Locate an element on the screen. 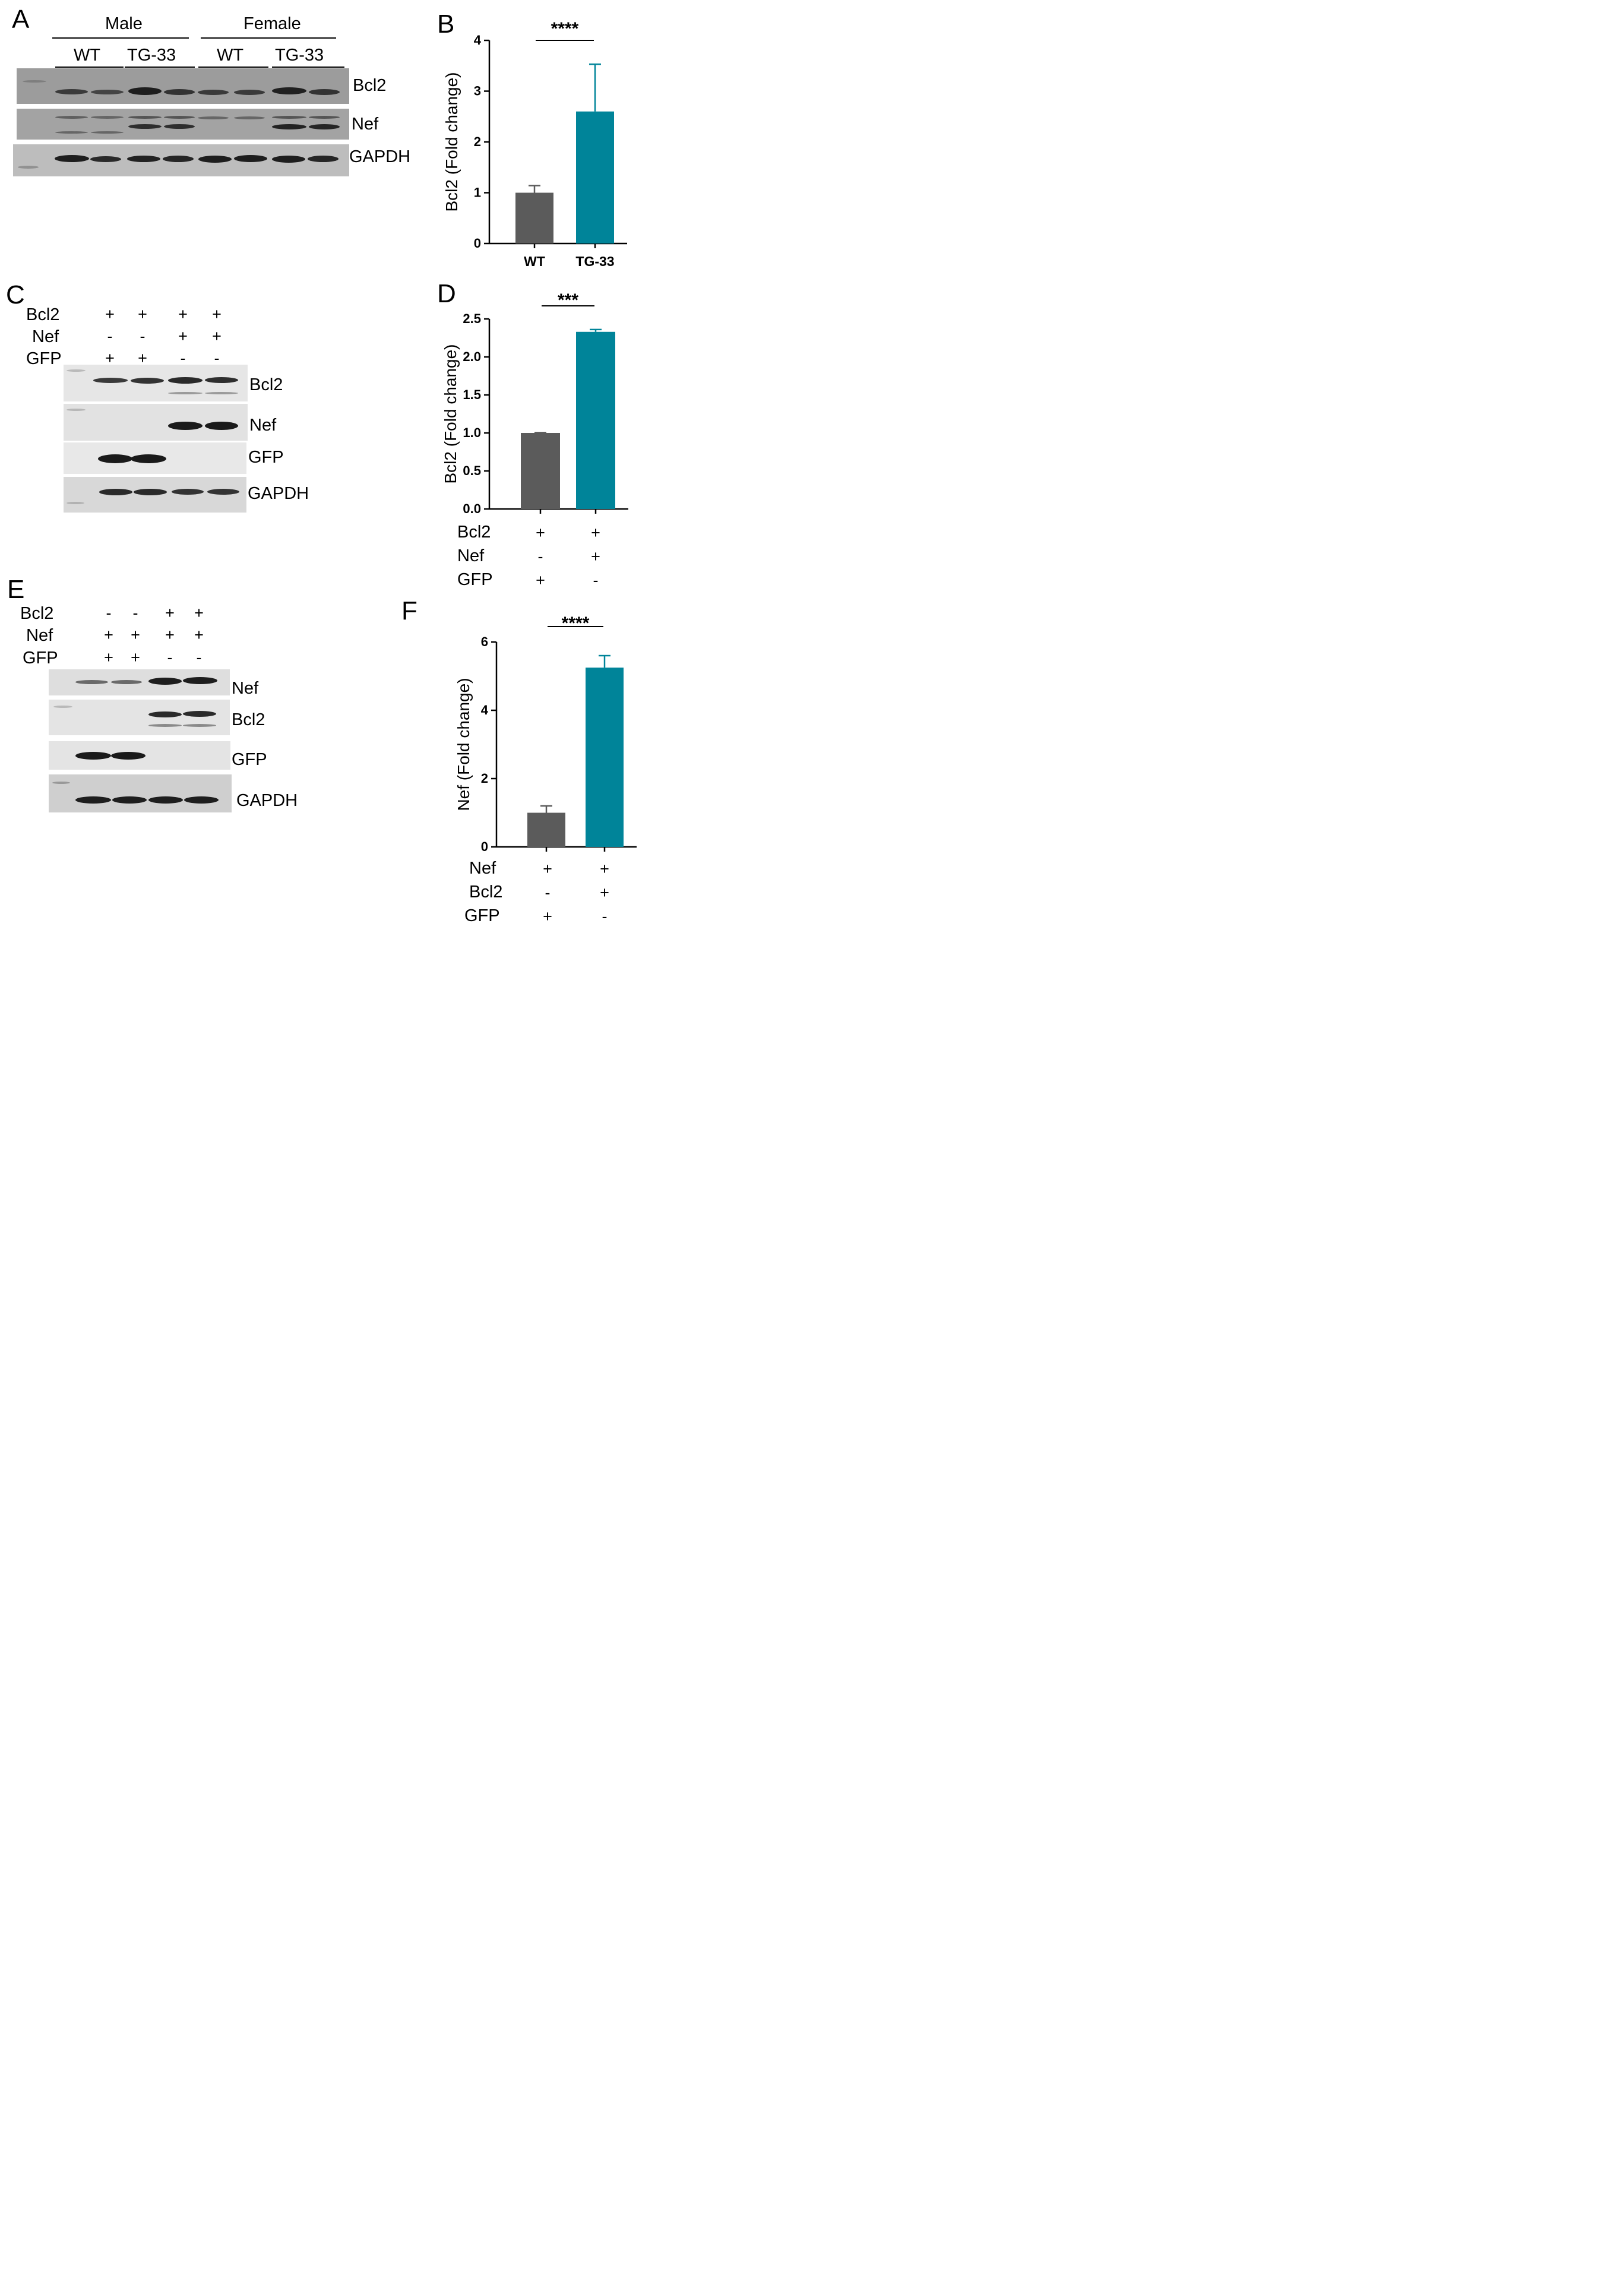  panel-letter-a: A is located at coordinates (21, 19).